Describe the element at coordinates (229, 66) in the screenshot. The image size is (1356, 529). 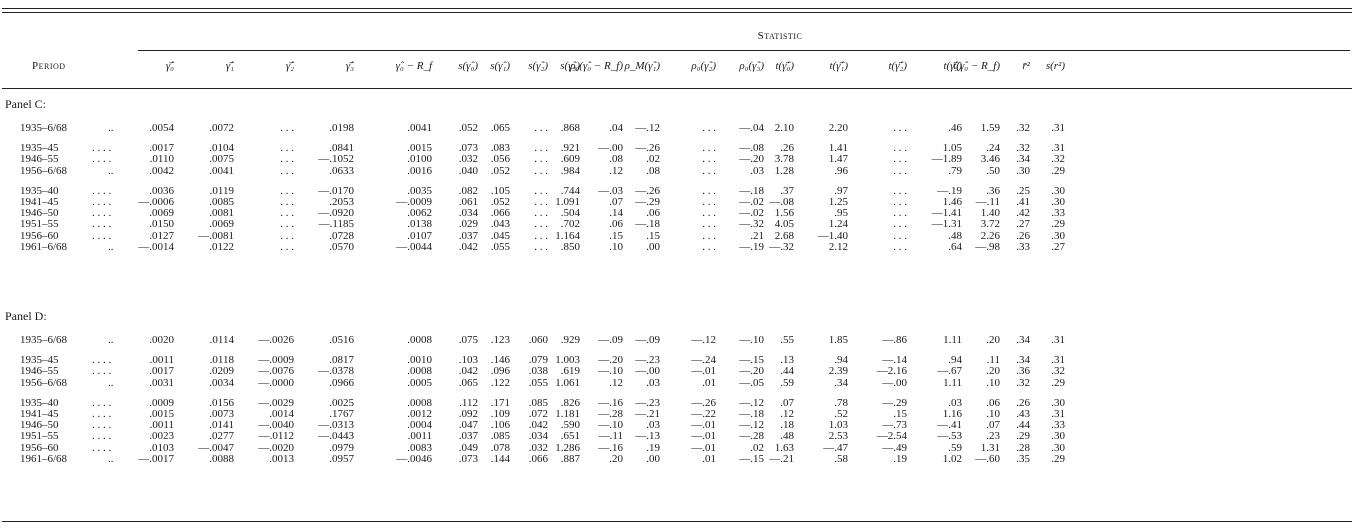
I see `column-header: γ̂̄₁` at that location.